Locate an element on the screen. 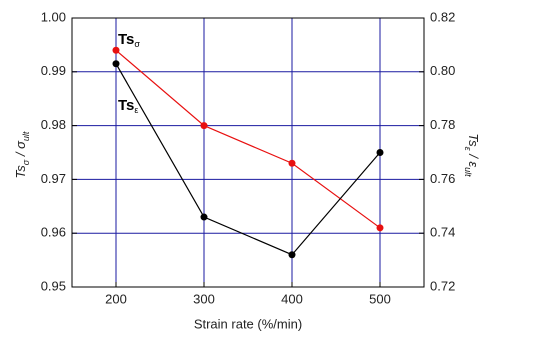 The width and height of the screenshot is (536, 345). annotation: Tsε is located at coordinates (128, 106).